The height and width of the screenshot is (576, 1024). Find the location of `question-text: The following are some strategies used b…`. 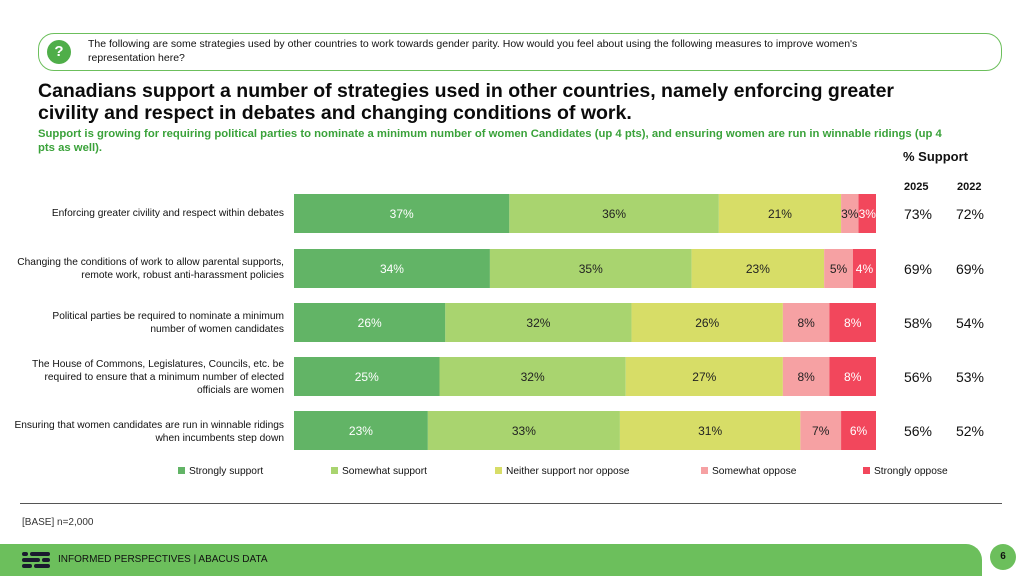

question-text: The following are some strategies used b… is located at coordinates (473, 51).